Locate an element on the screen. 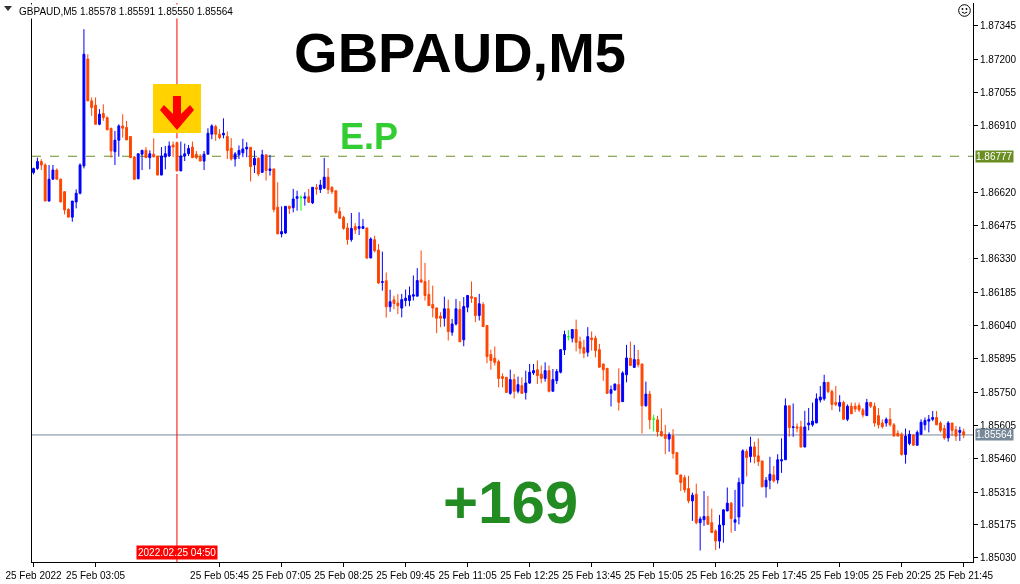 The height and width of the screenshot is (584, 1020). x-tick-label: 25 Feb 12:25 is located at coordinates (530, 575).